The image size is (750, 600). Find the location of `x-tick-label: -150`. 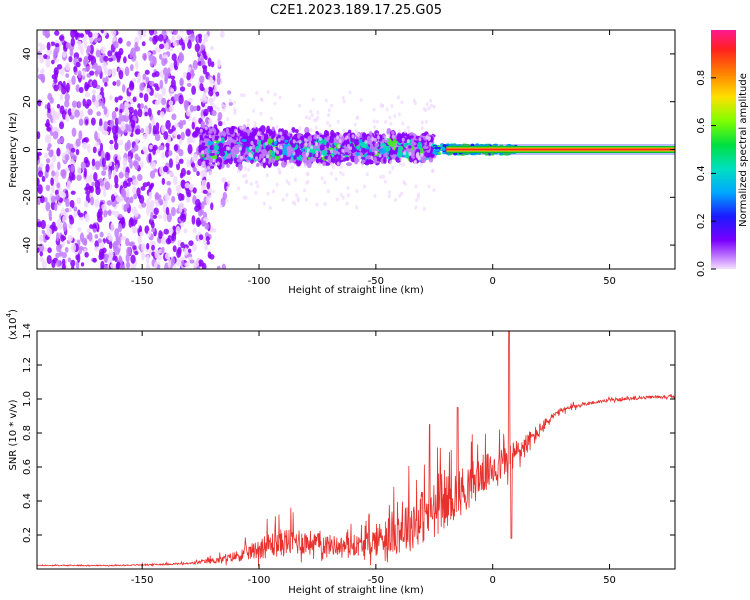

x-tick-label: -150 is located at coordinates (142, 580).